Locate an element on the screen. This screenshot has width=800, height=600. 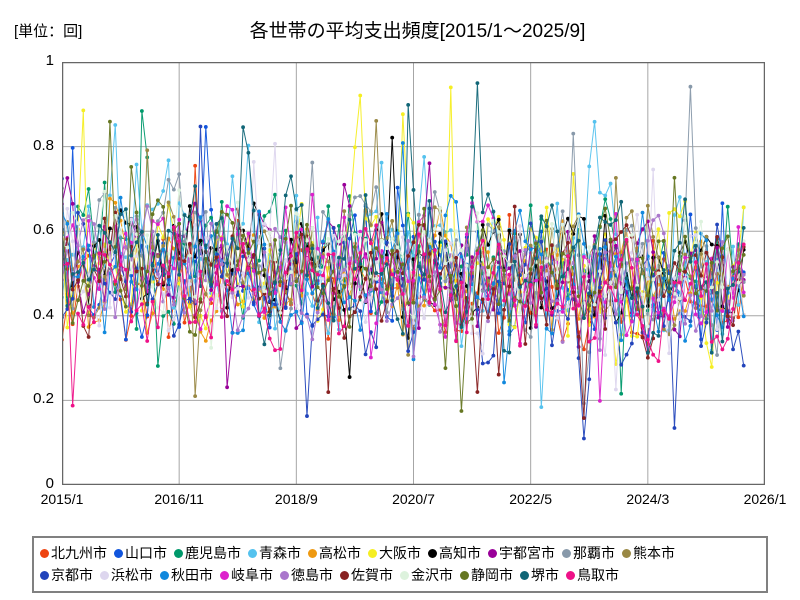
legend-item: 熊本市 is located at coordinates (648, 553).